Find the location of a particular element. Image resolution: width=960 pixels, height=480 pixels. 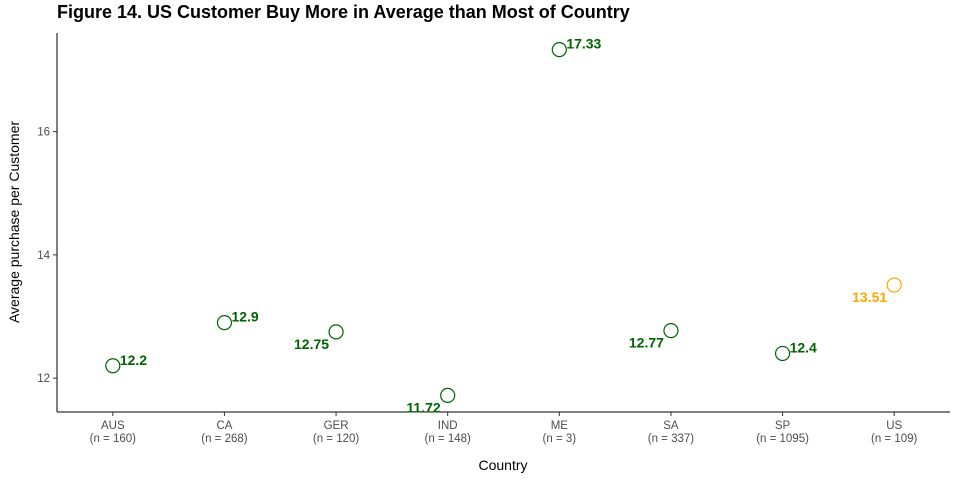

x-tick-label: SP is located at coordinates (783, 426).